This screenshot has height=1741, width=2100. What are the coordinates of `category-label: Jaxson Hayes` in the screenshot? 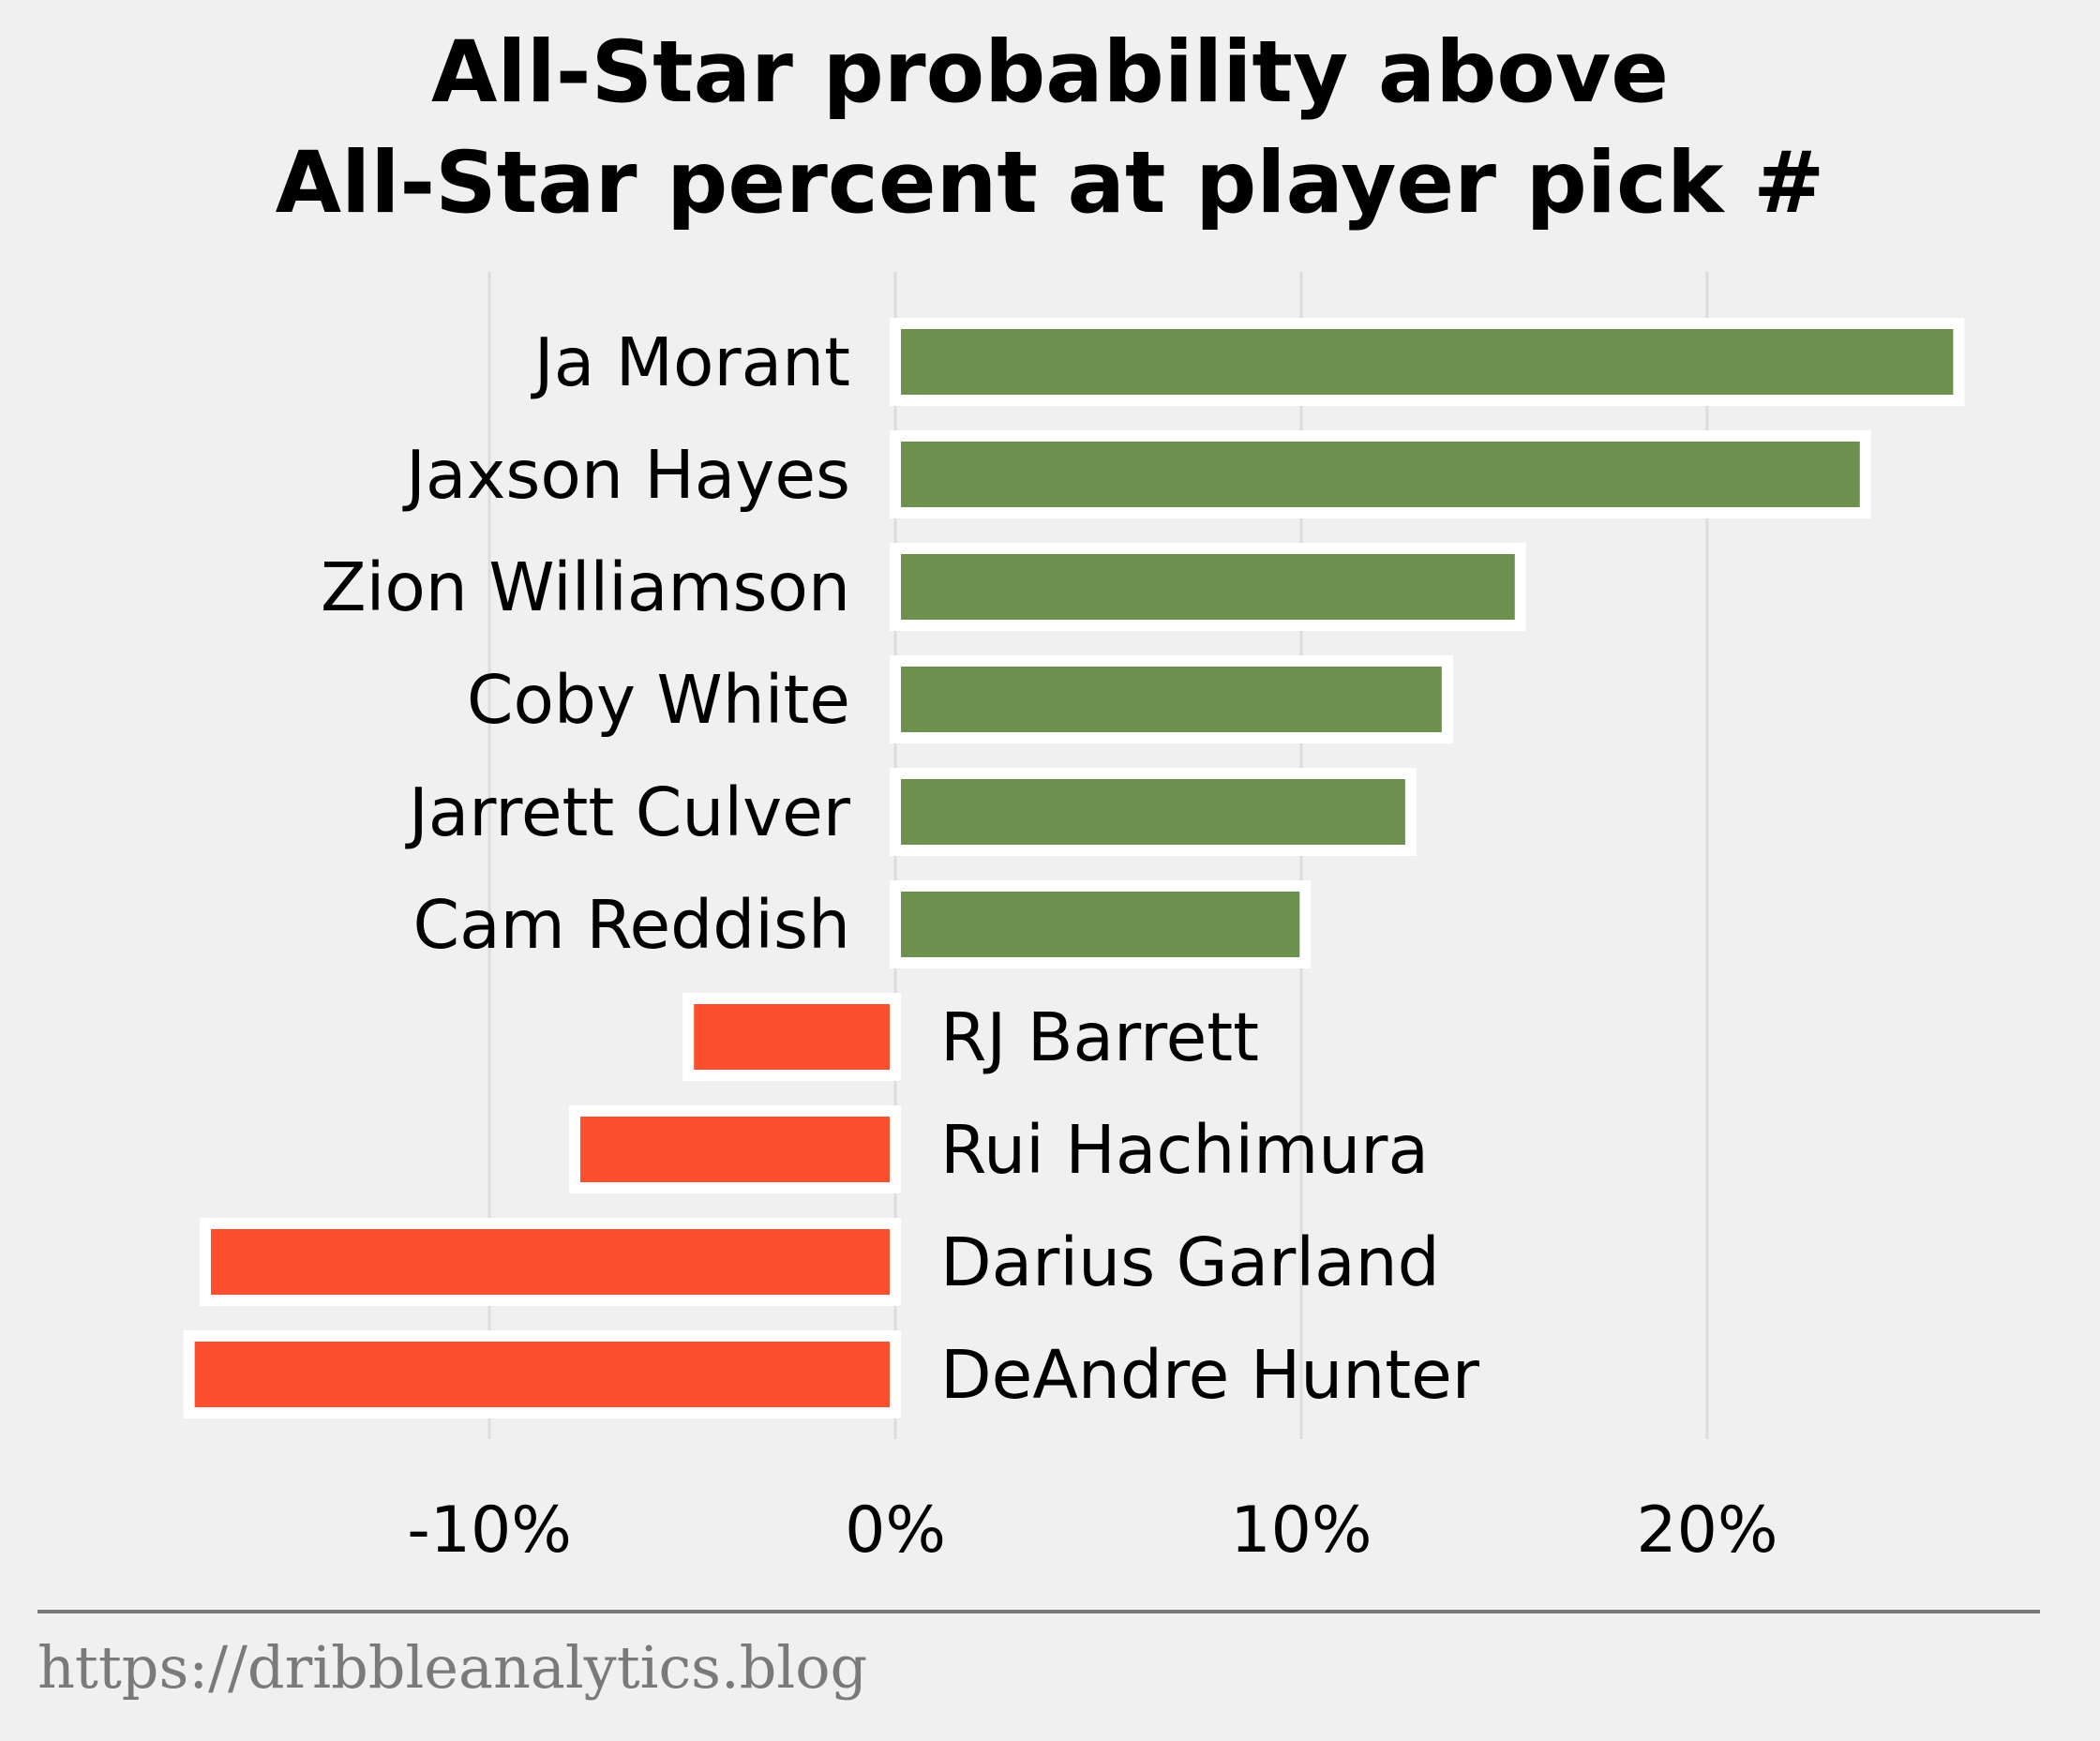 It's located at (626, 475).